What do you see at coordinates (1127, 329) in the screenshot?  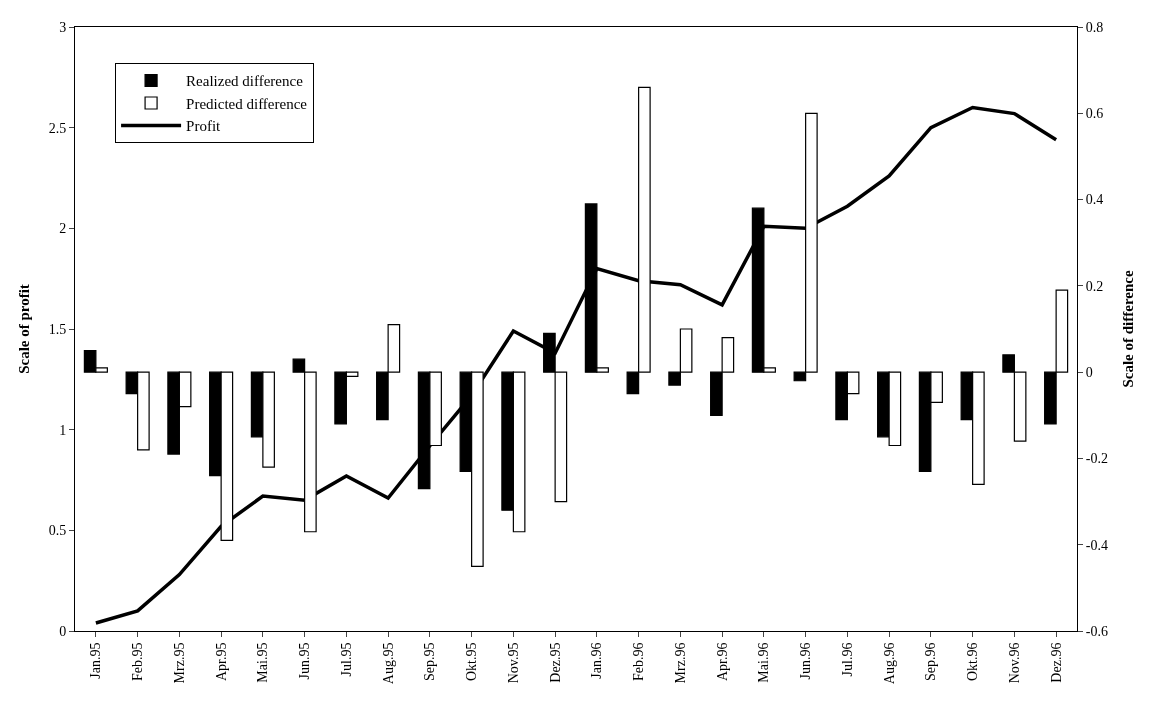 I see `y2-axis-title: Scale of difference` at bounding box center [1127, 329].